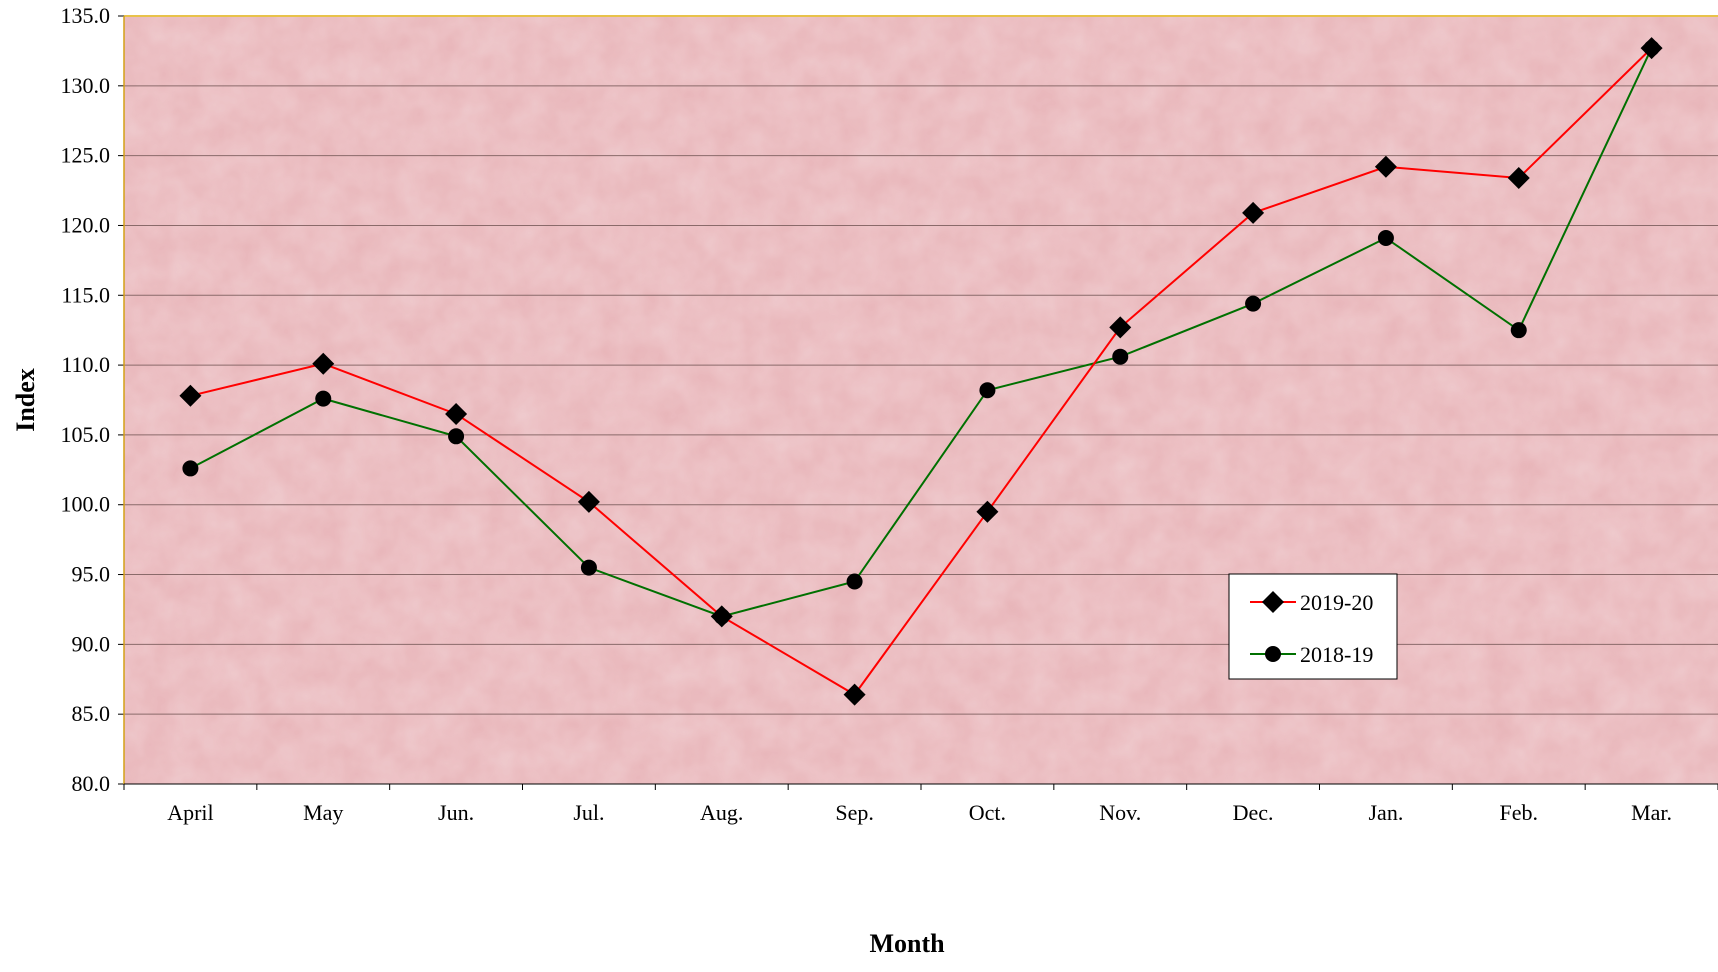  Describe the element at coordinates (588, 812) in the screenshot. I see `x-tick-label: Jul.` at that location.